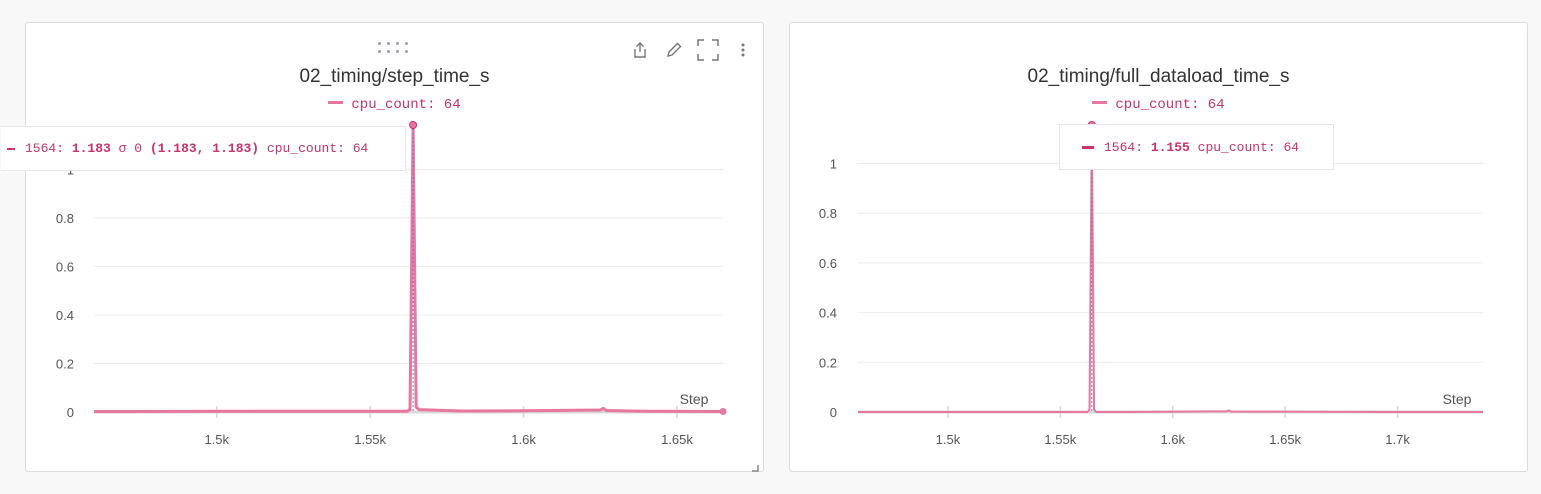 This screenshot has height=494, width=1541. What do you see at coordinates (1196, 147) in the screenshot?
I see `hover-tooltip: 1564: 1.155 cpu_count: 64` at bounding box center [1196, 147].